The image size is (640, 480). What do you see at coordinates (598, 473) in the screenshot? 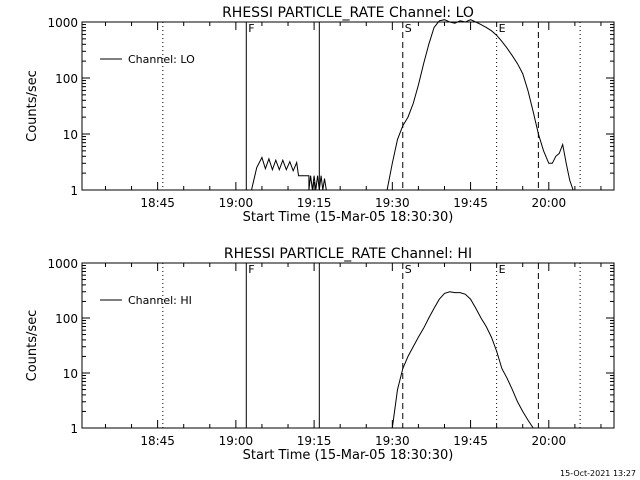
I see `footer-timestamp: 15-Oct-2021 13:27` at bounding box center [598, 473].